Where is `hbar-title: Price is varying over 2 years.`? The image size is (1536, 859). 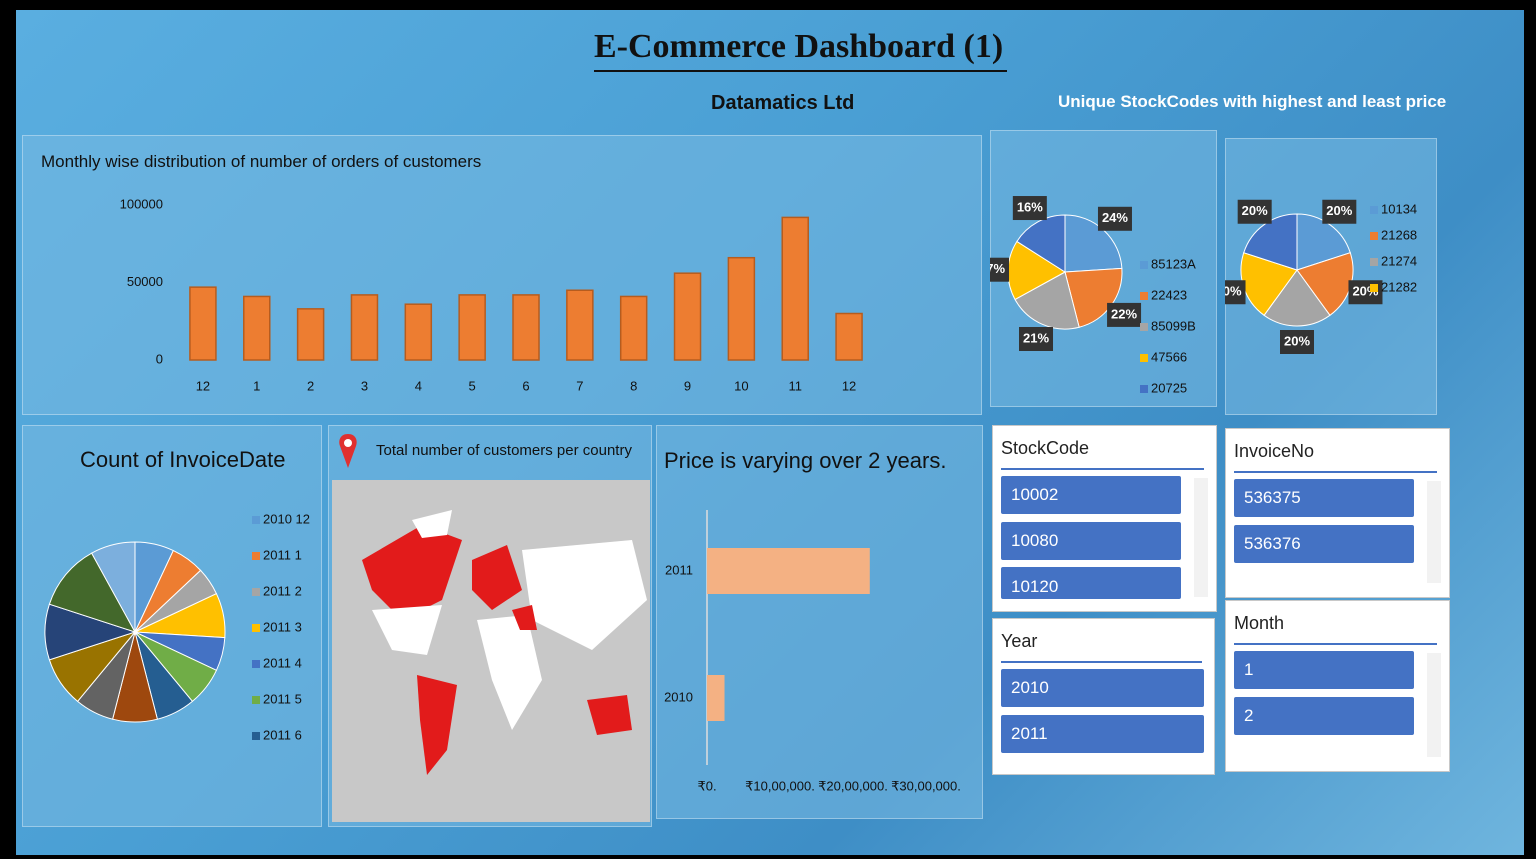
hbar-title: Price is varying over 2 years. is located at coordinates (805, 460).